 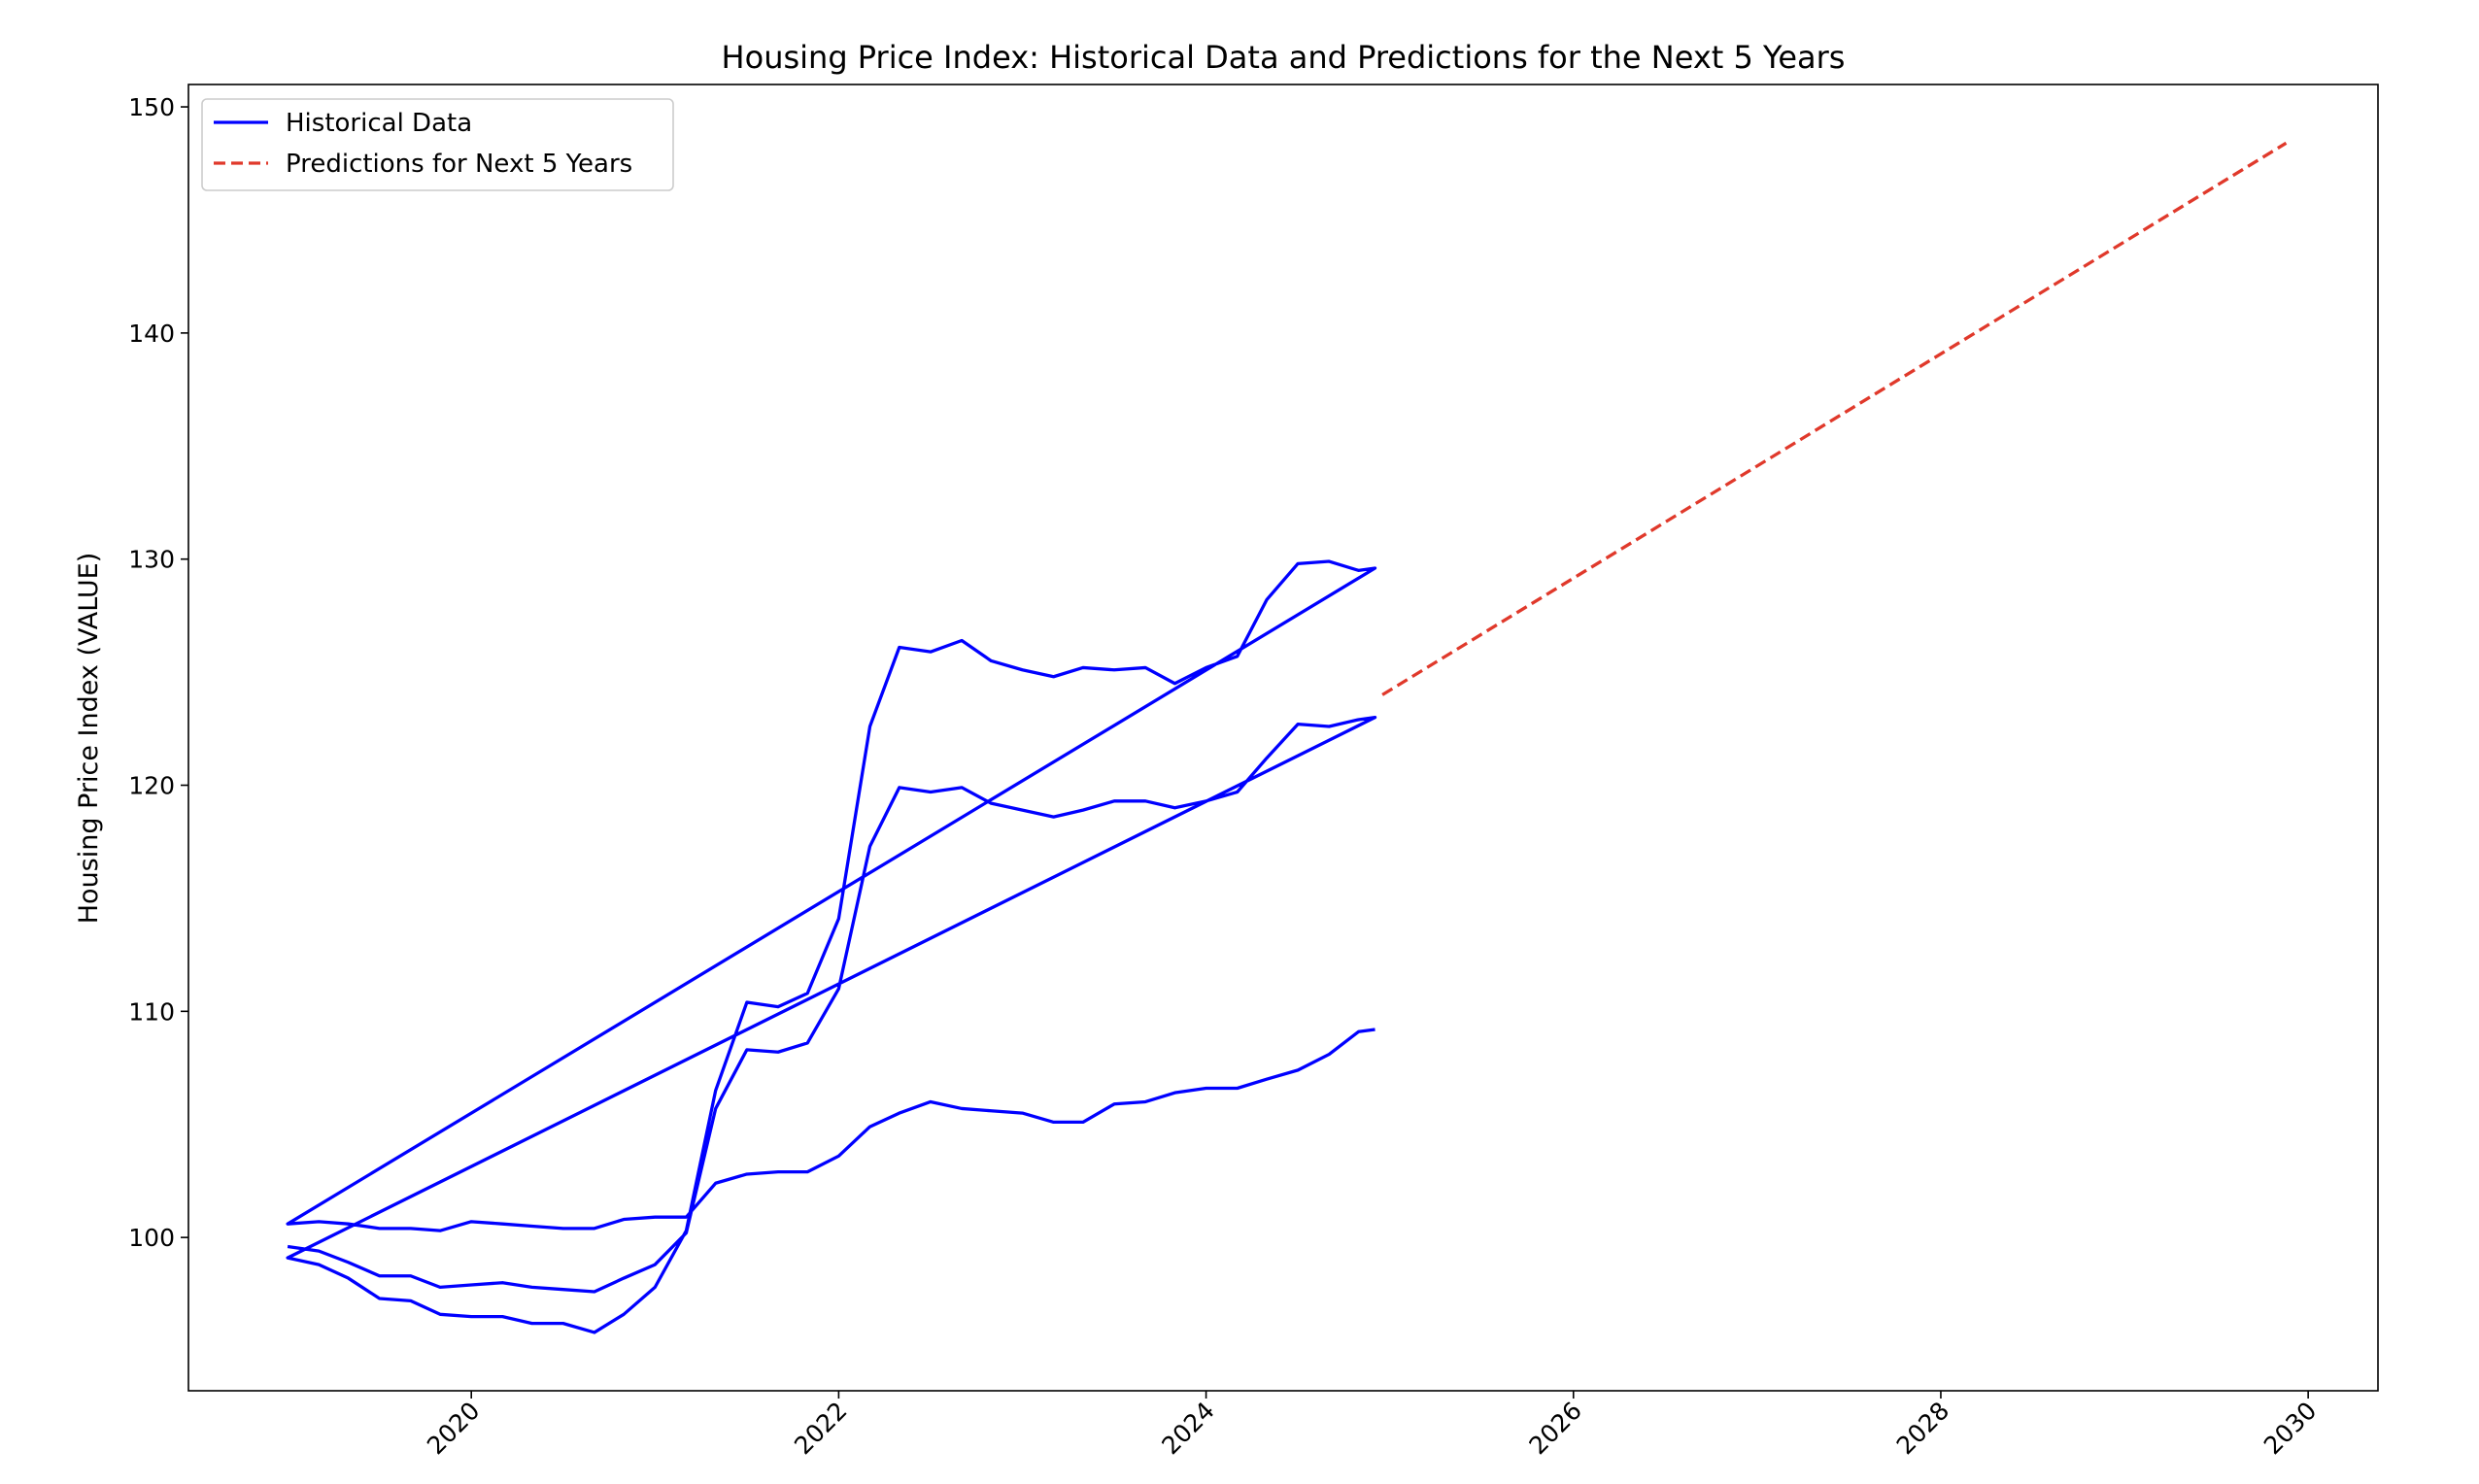 What do you see at coordinates (89, 739) in the screenshot?
I see `y-axis-label: Housing Price Index (VALUE)` at bounding box center [89, 739].